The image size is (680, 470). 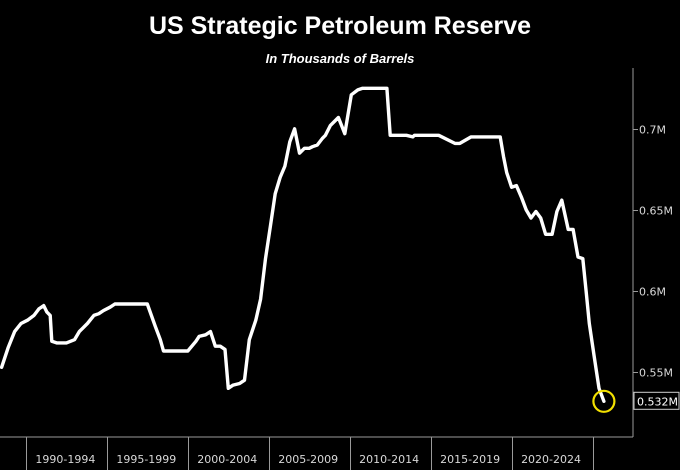 I want to click on chart-subtitle: In Thousands of Barrels, so click(x=340, y=58).